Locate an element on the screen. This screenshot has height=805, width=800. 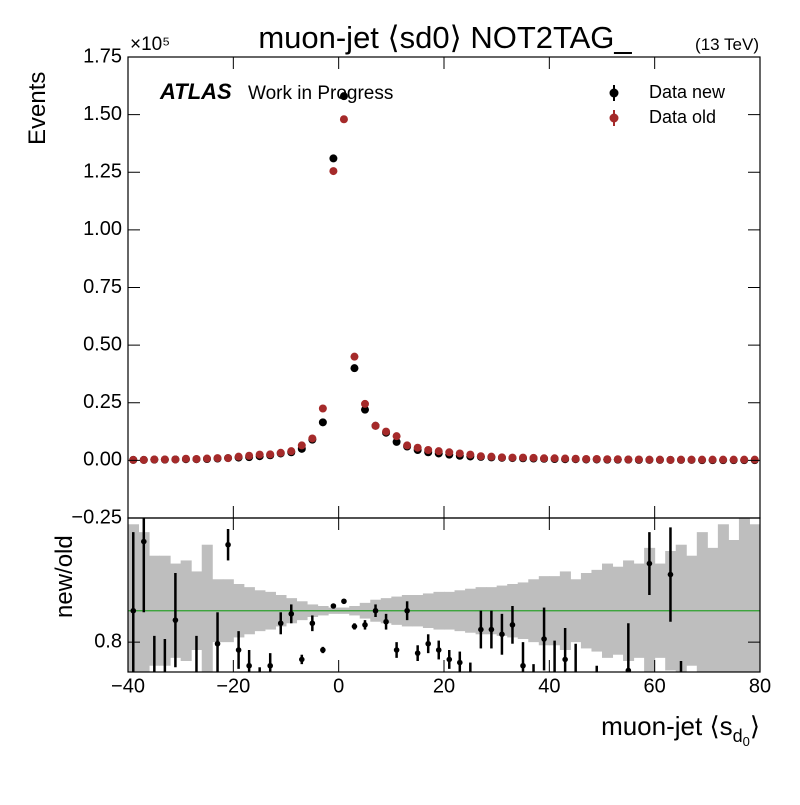
legend-label: Data new is located at coordinates (687, 92).